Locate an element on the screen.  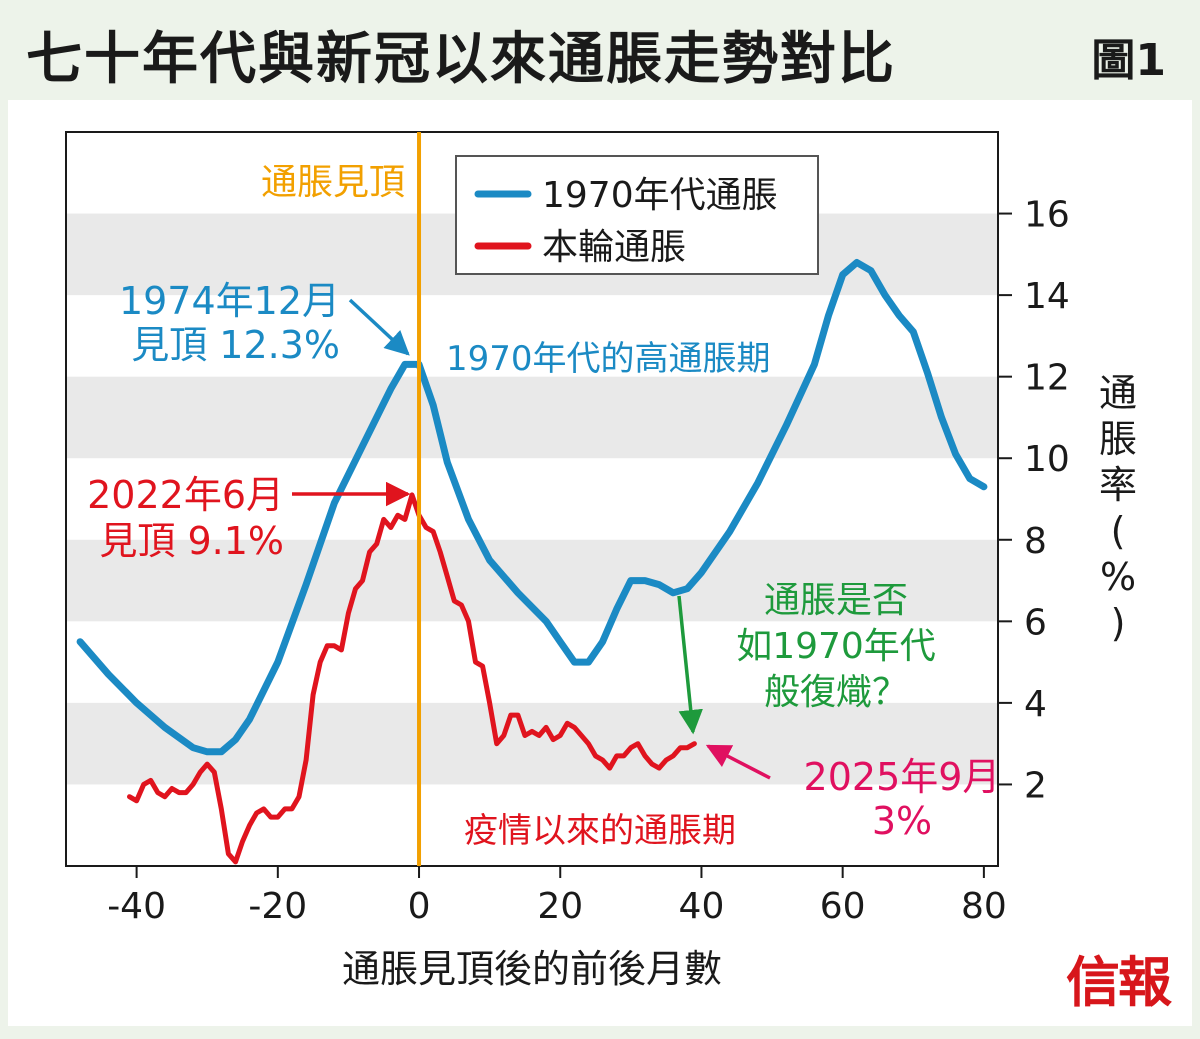
legend-box is located at coordinates (637, 215).